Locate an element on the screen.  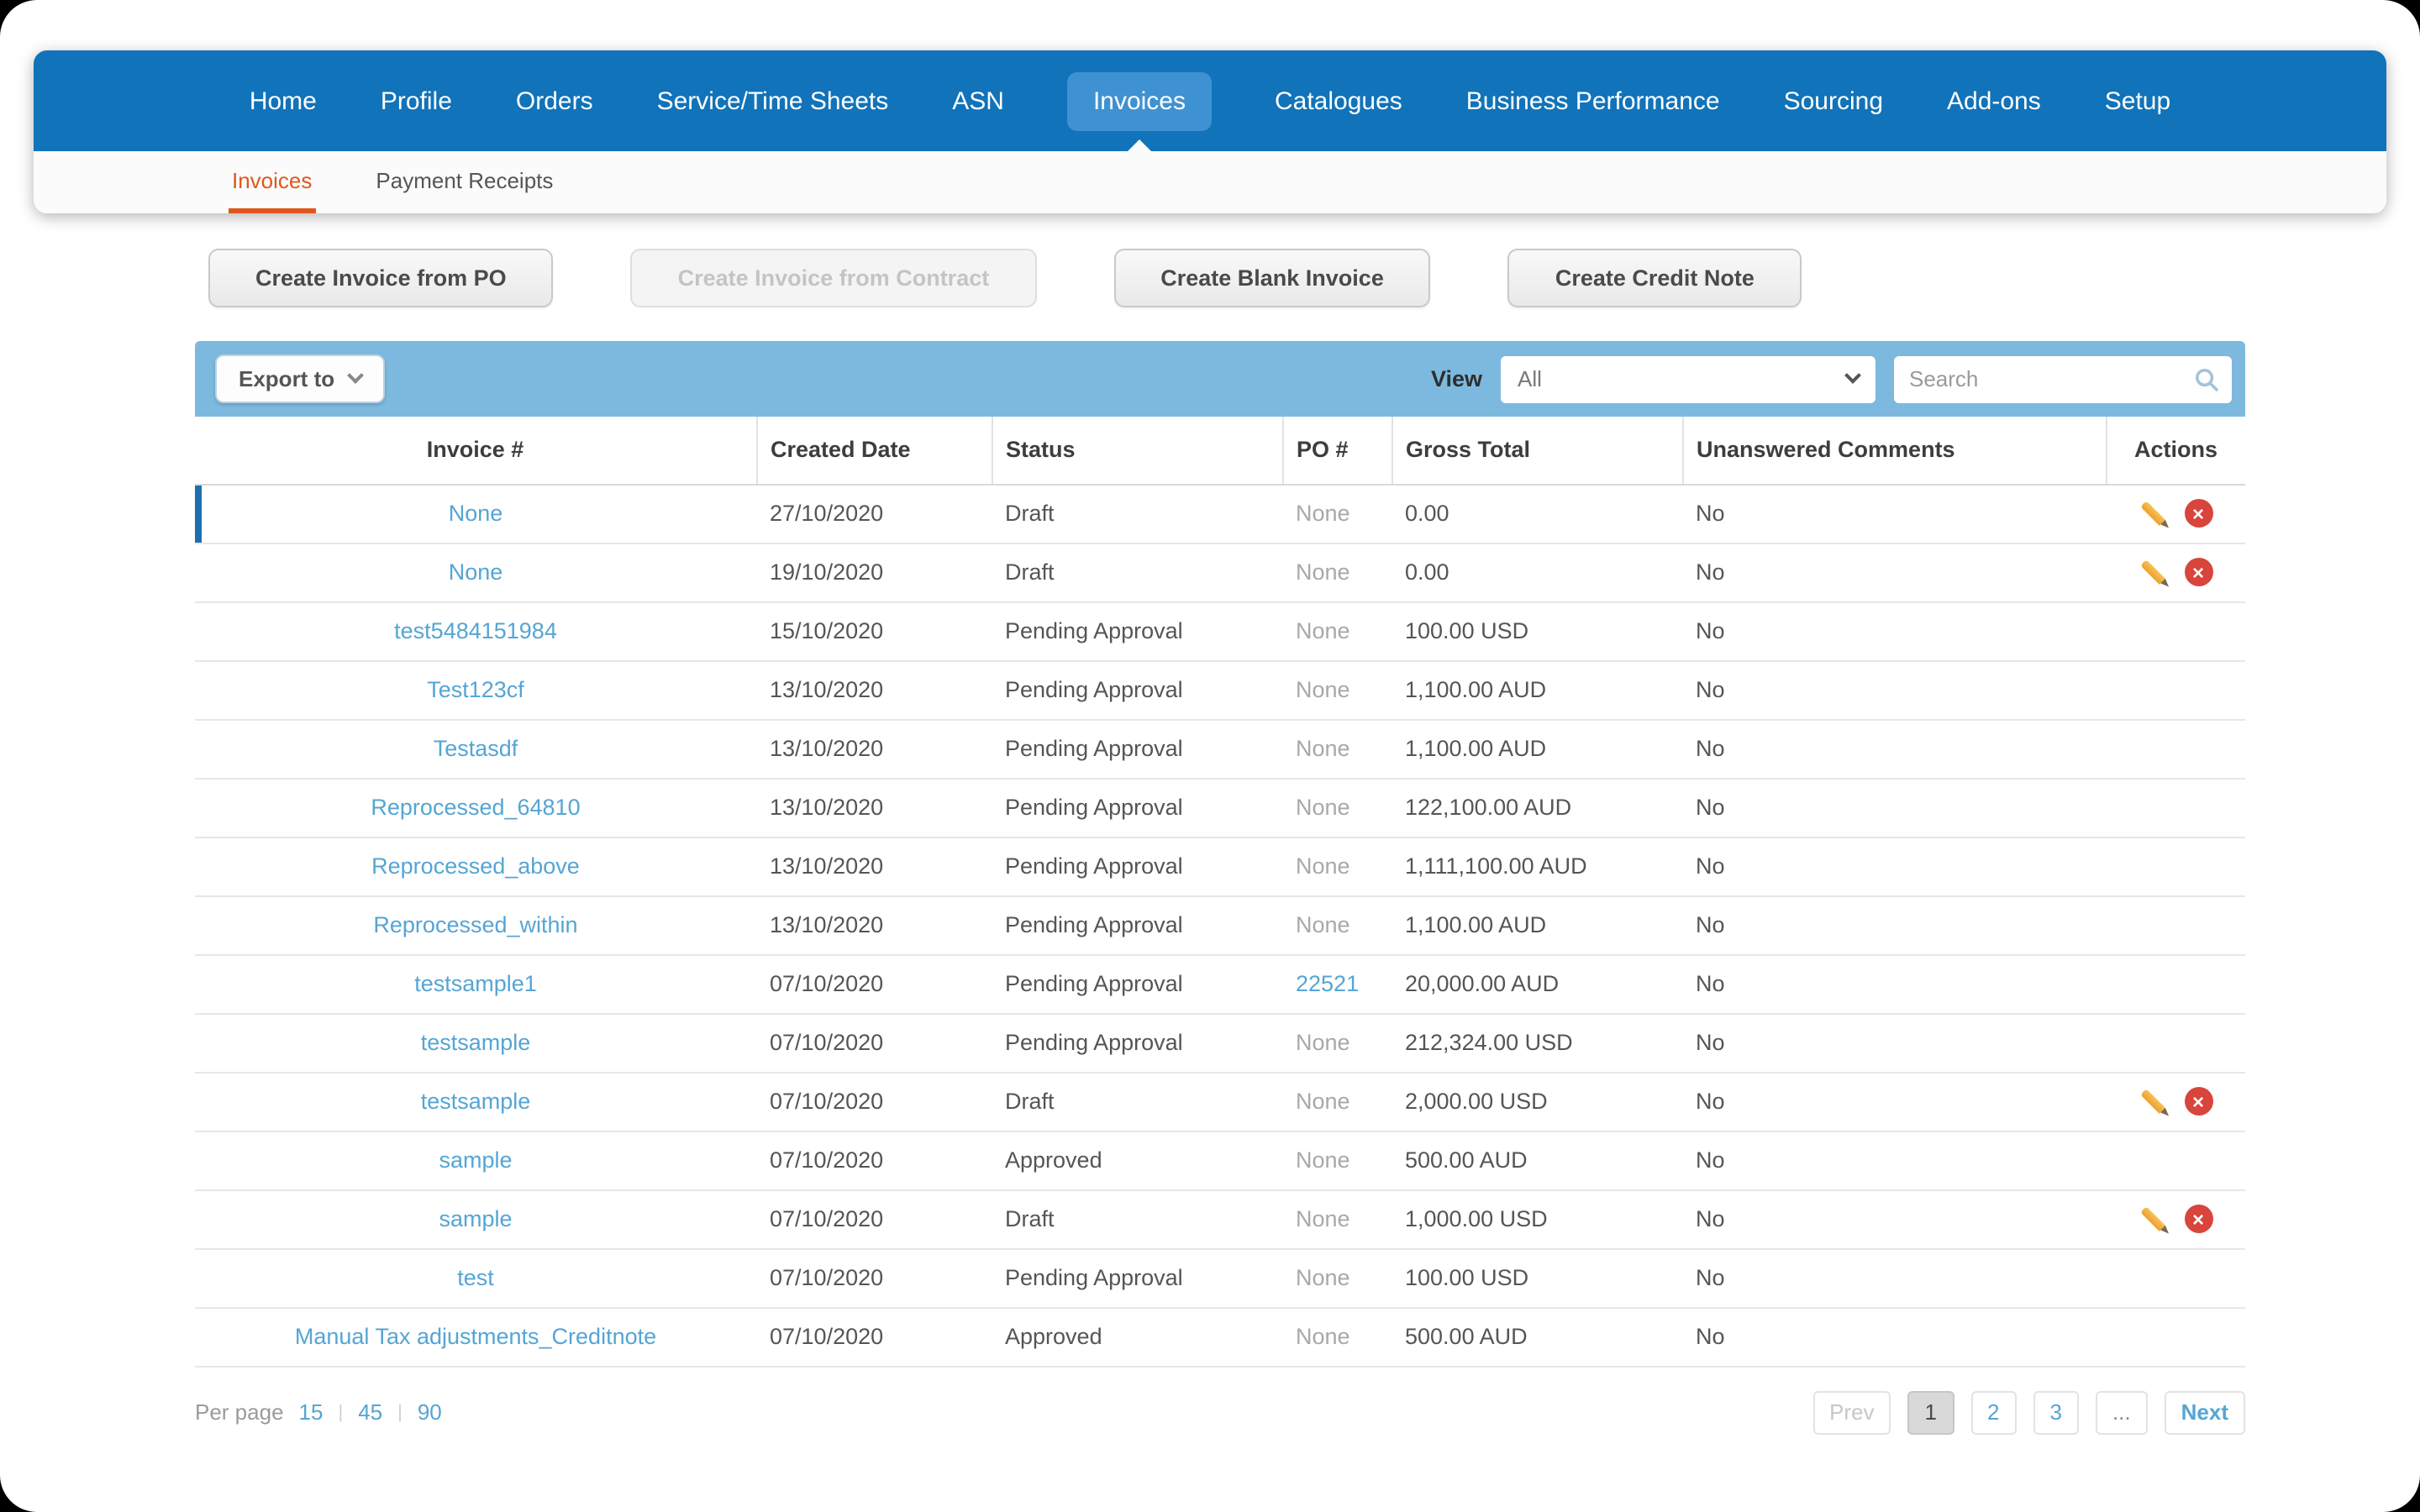
table-toolbar: Export to View All is located at coordinates (1220, 379).